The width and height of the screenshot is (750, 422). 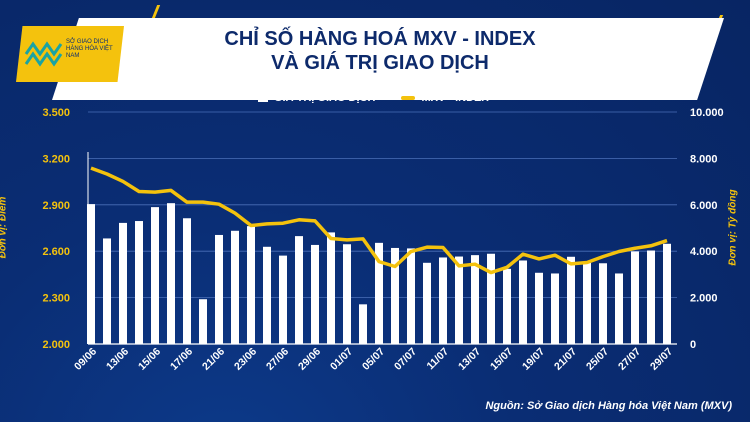 I want to click on x-tick-label: 29/07, so click(x=661, y=359).